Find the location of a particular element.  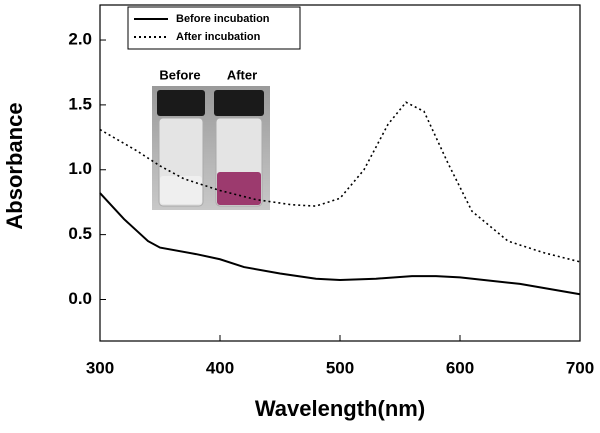

x-tick-label: 500 is located at coordinates (340, 367).